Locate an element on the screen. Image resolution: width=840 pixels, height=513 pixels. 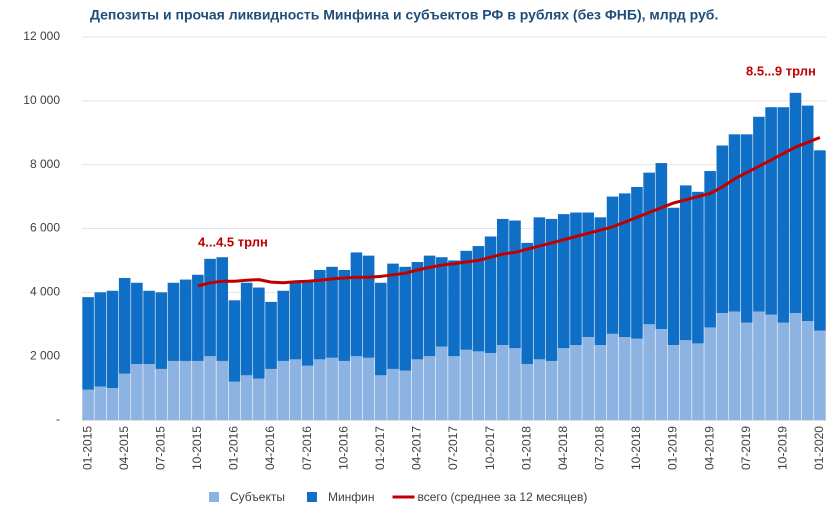
x-tick-label: 07-2016 is located at coordinates (307, 448).